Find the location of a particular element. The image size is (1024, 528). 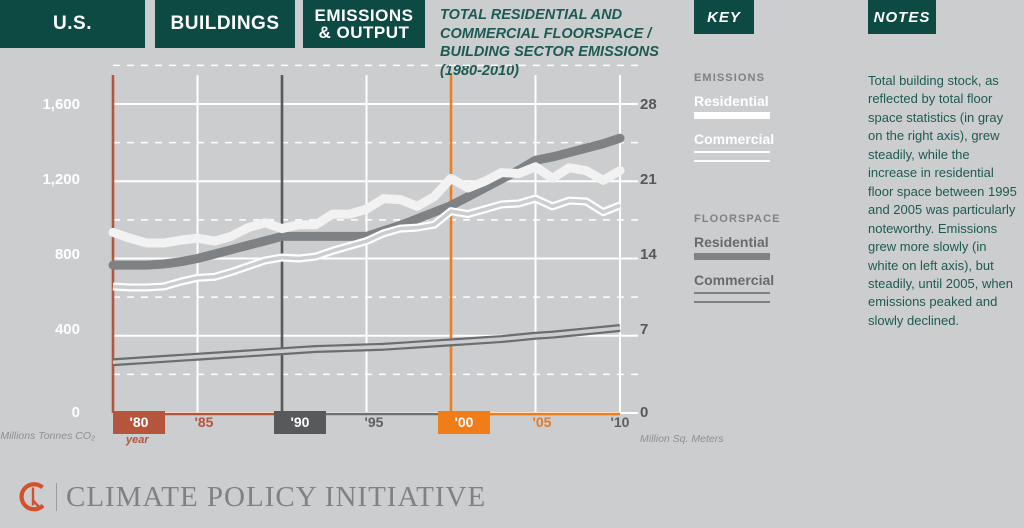

y-axis-left-caption-text: Millions Tonnes CO₂ is located at coordinates (47, 436).